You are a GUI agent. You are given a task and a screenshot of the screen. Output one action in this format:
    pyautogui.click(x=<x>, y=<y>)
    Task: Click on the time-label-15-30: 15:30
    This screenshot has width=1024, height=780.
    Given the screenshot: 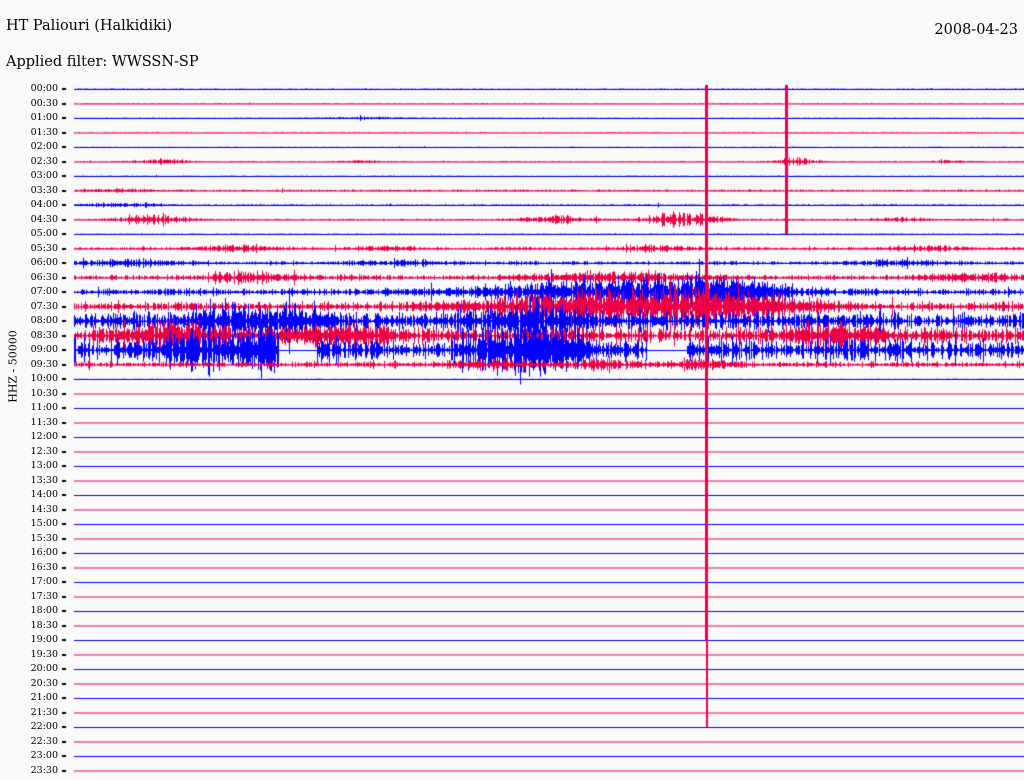 What is the action you would take?
    pyautogui.click(x=44, y=538)
    